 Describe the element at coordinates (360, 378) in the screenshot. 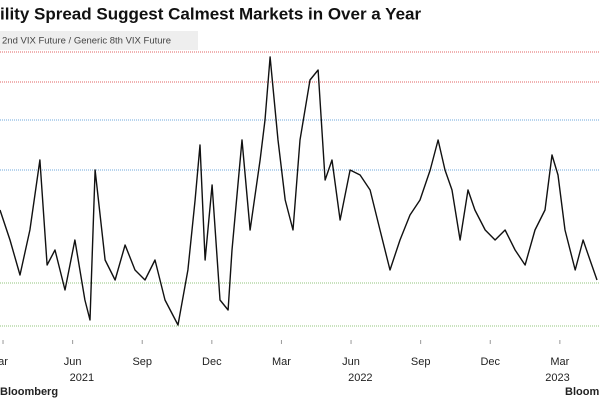

I see `year-label: 2022` at that location.